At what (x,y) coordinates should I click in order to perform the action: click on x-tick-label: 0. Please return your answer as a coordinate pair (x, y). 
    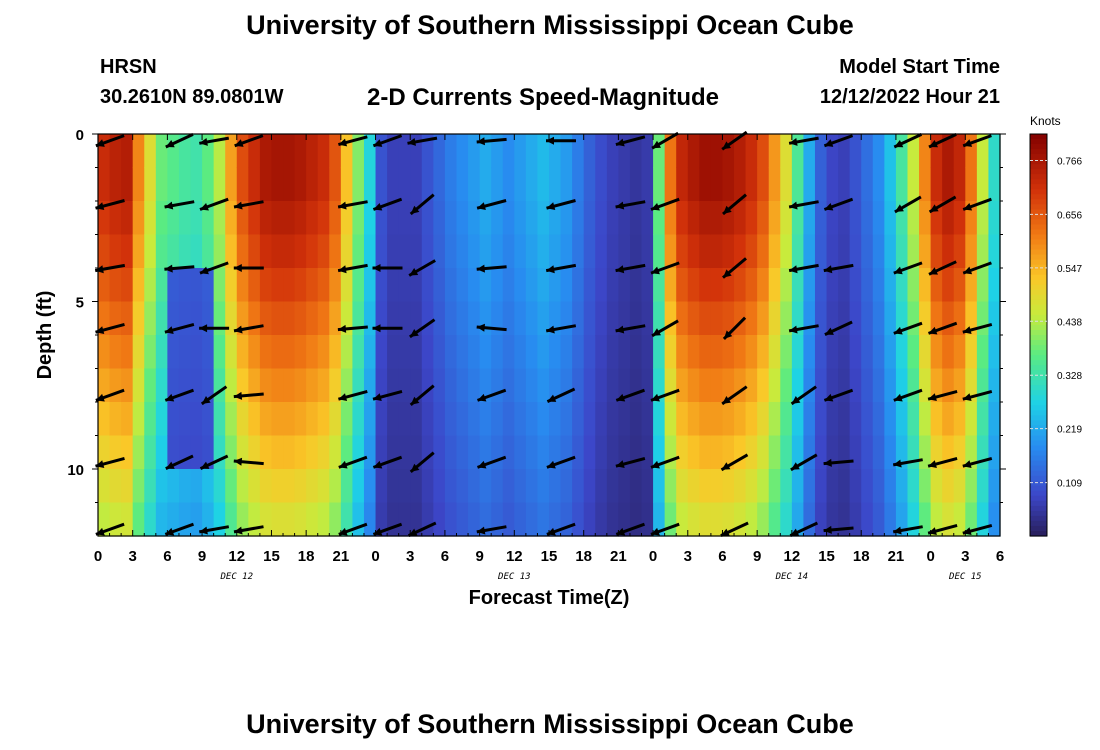
    Looking at the image, I should click on (653, 556).